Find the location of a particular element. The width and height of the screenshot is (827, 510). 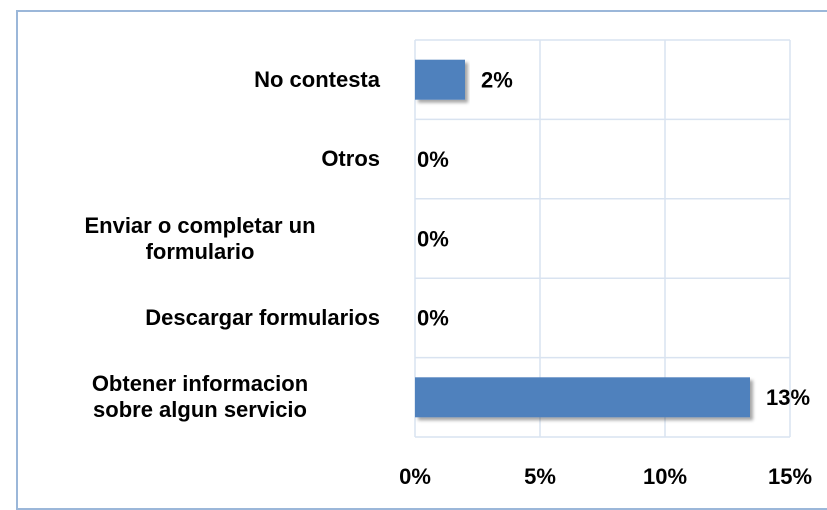

x-tick-label: 0% is located at coordinates (415, 476).